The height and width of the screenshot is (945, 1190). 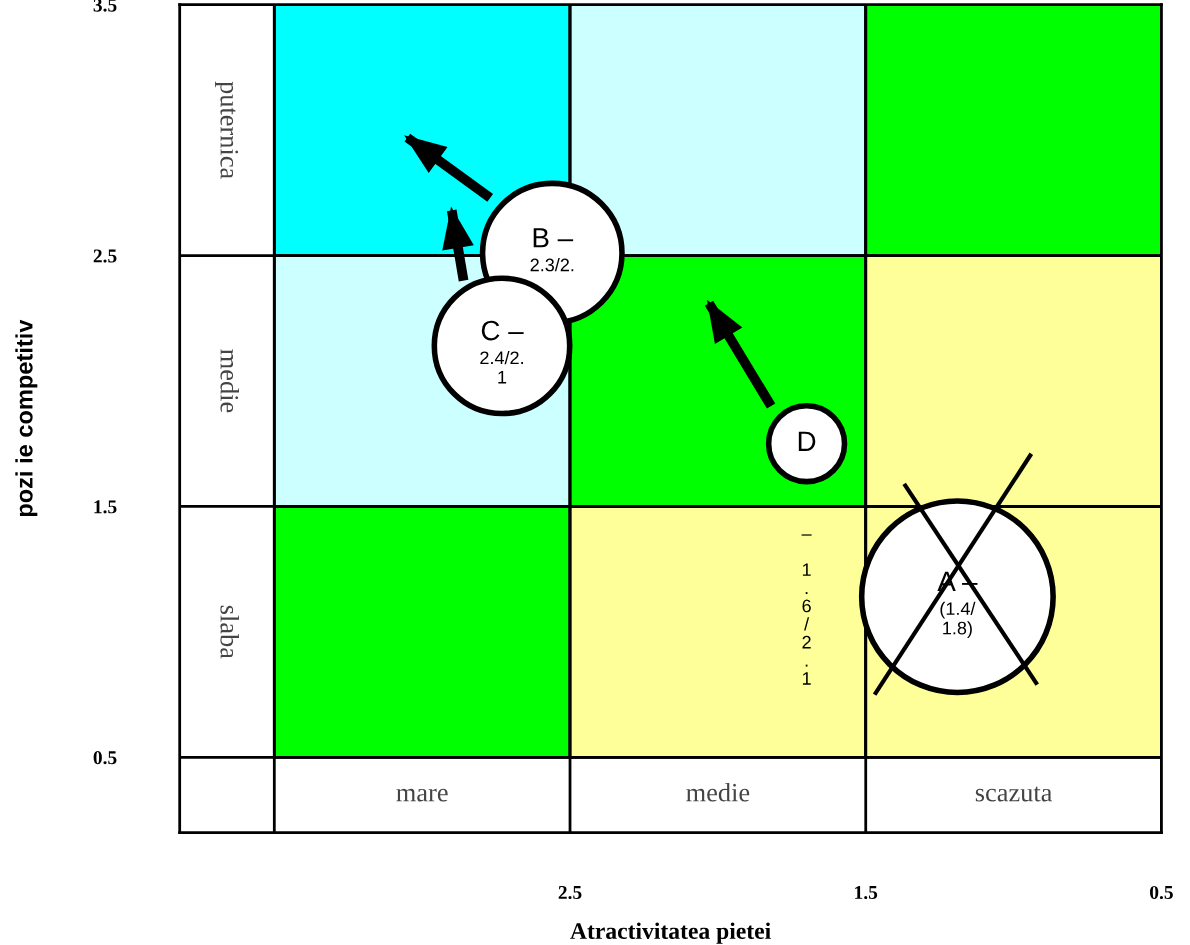 What do you see at coordinates (26, 418) in the screenshot?
I see `y-axis-title: pozi ie competitiv` at bounding box center [26, 418].